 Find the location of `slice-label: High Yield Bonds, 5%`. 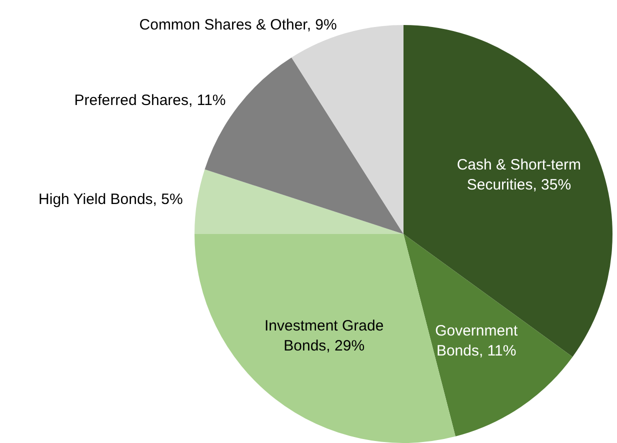

slice-label: High Yield Bonds, 5% is located at coordinates (110, 199).